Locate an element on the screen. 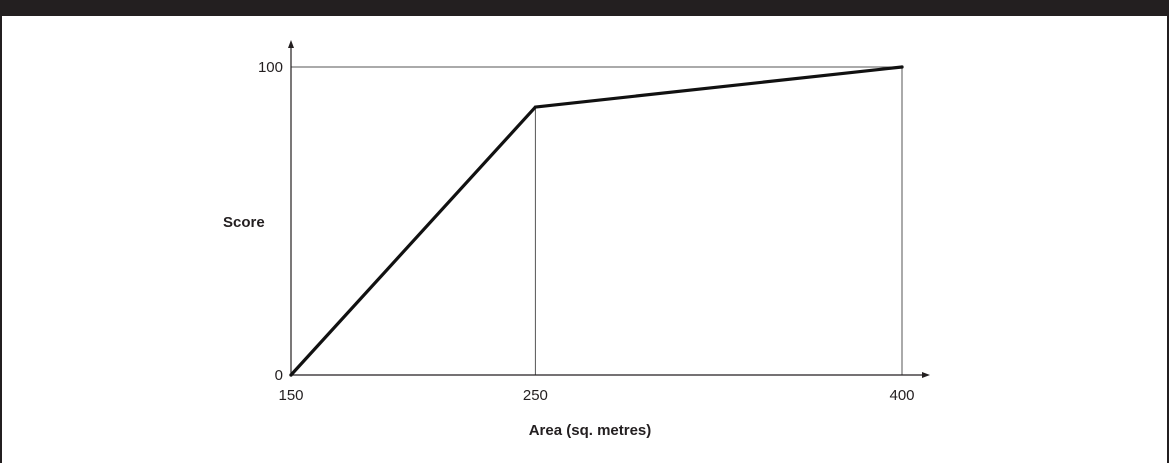 The width and height of the screenshot is (1169, 463). x-tick-label: 400 is located at coordinates (901, 395).